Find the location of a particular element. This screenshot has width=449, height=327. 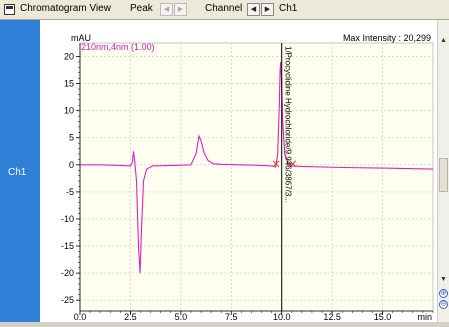

channel-label: Channel is located at coordinates (224, 8).